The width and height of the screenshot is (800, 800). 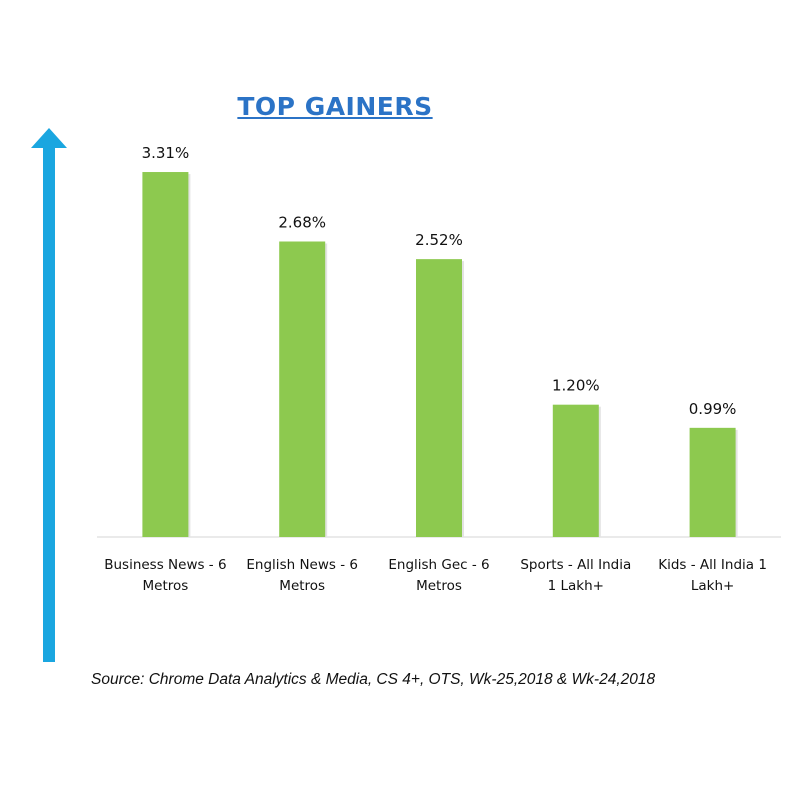 What do you see at coordinates (49, 138) in the screenshot?
I see `up-arrow-icon` at bounding box center [49, 138].